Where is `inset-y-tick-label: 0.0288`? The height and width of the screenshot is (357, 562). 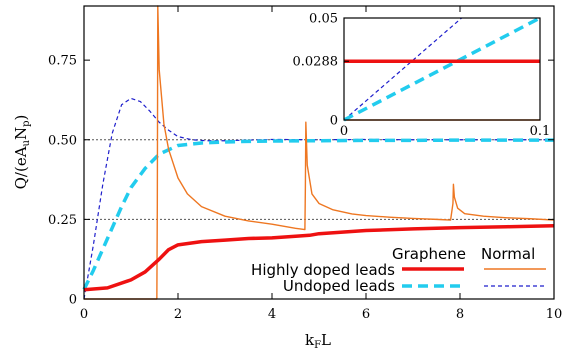
inset-y-tick-label: 0.0288 is located at coordinates (316, 62).